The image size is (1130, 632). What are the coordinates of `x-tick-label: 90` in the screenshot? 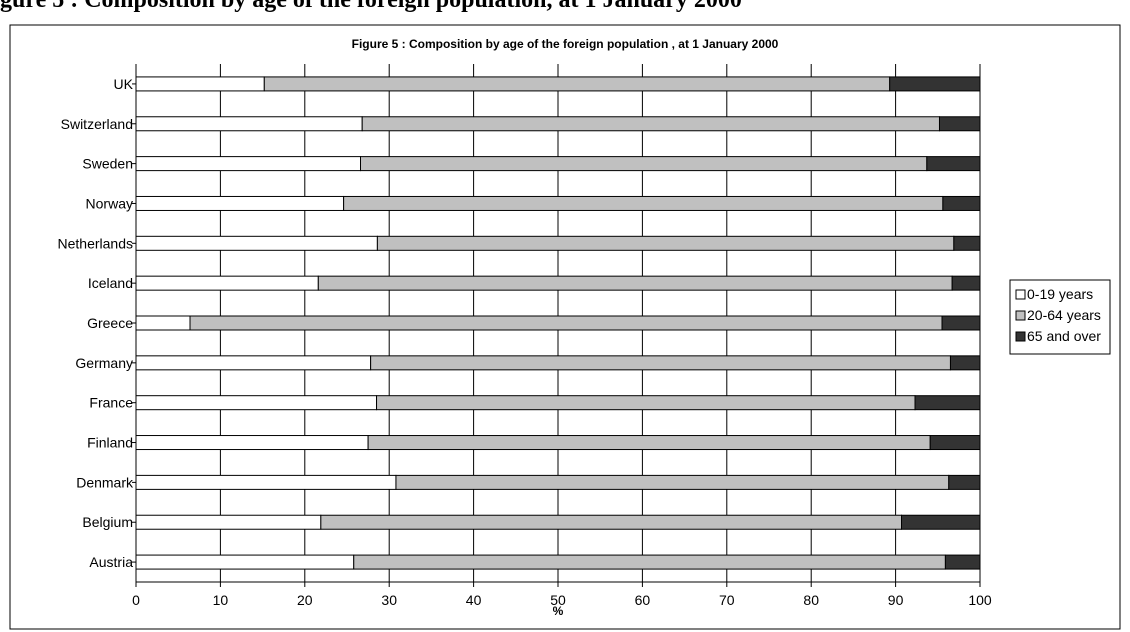 It's located at (896, 600).